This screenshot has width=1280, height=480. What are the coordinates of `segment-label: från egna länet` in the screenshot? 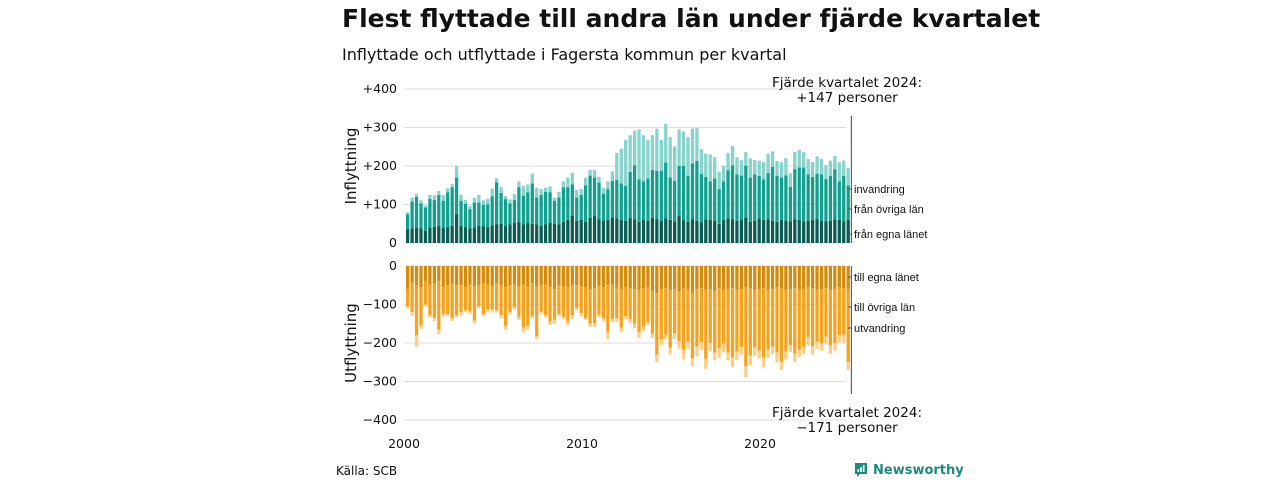 It's located at (890, 235).